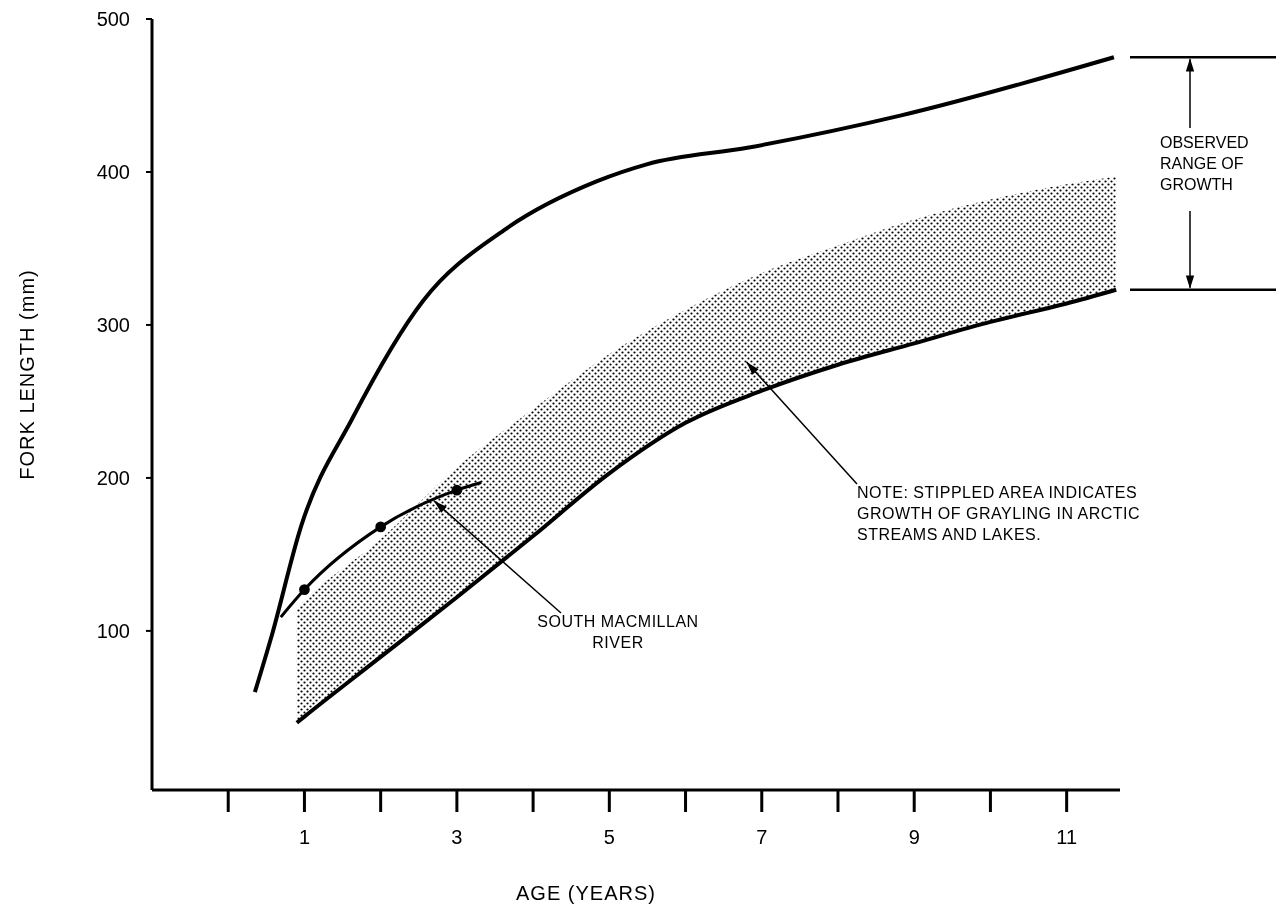 This screenshot has height=913, width=1284. I want to click on text: OBSERVED RANGE OF GROWTH, so click(1204, 164).